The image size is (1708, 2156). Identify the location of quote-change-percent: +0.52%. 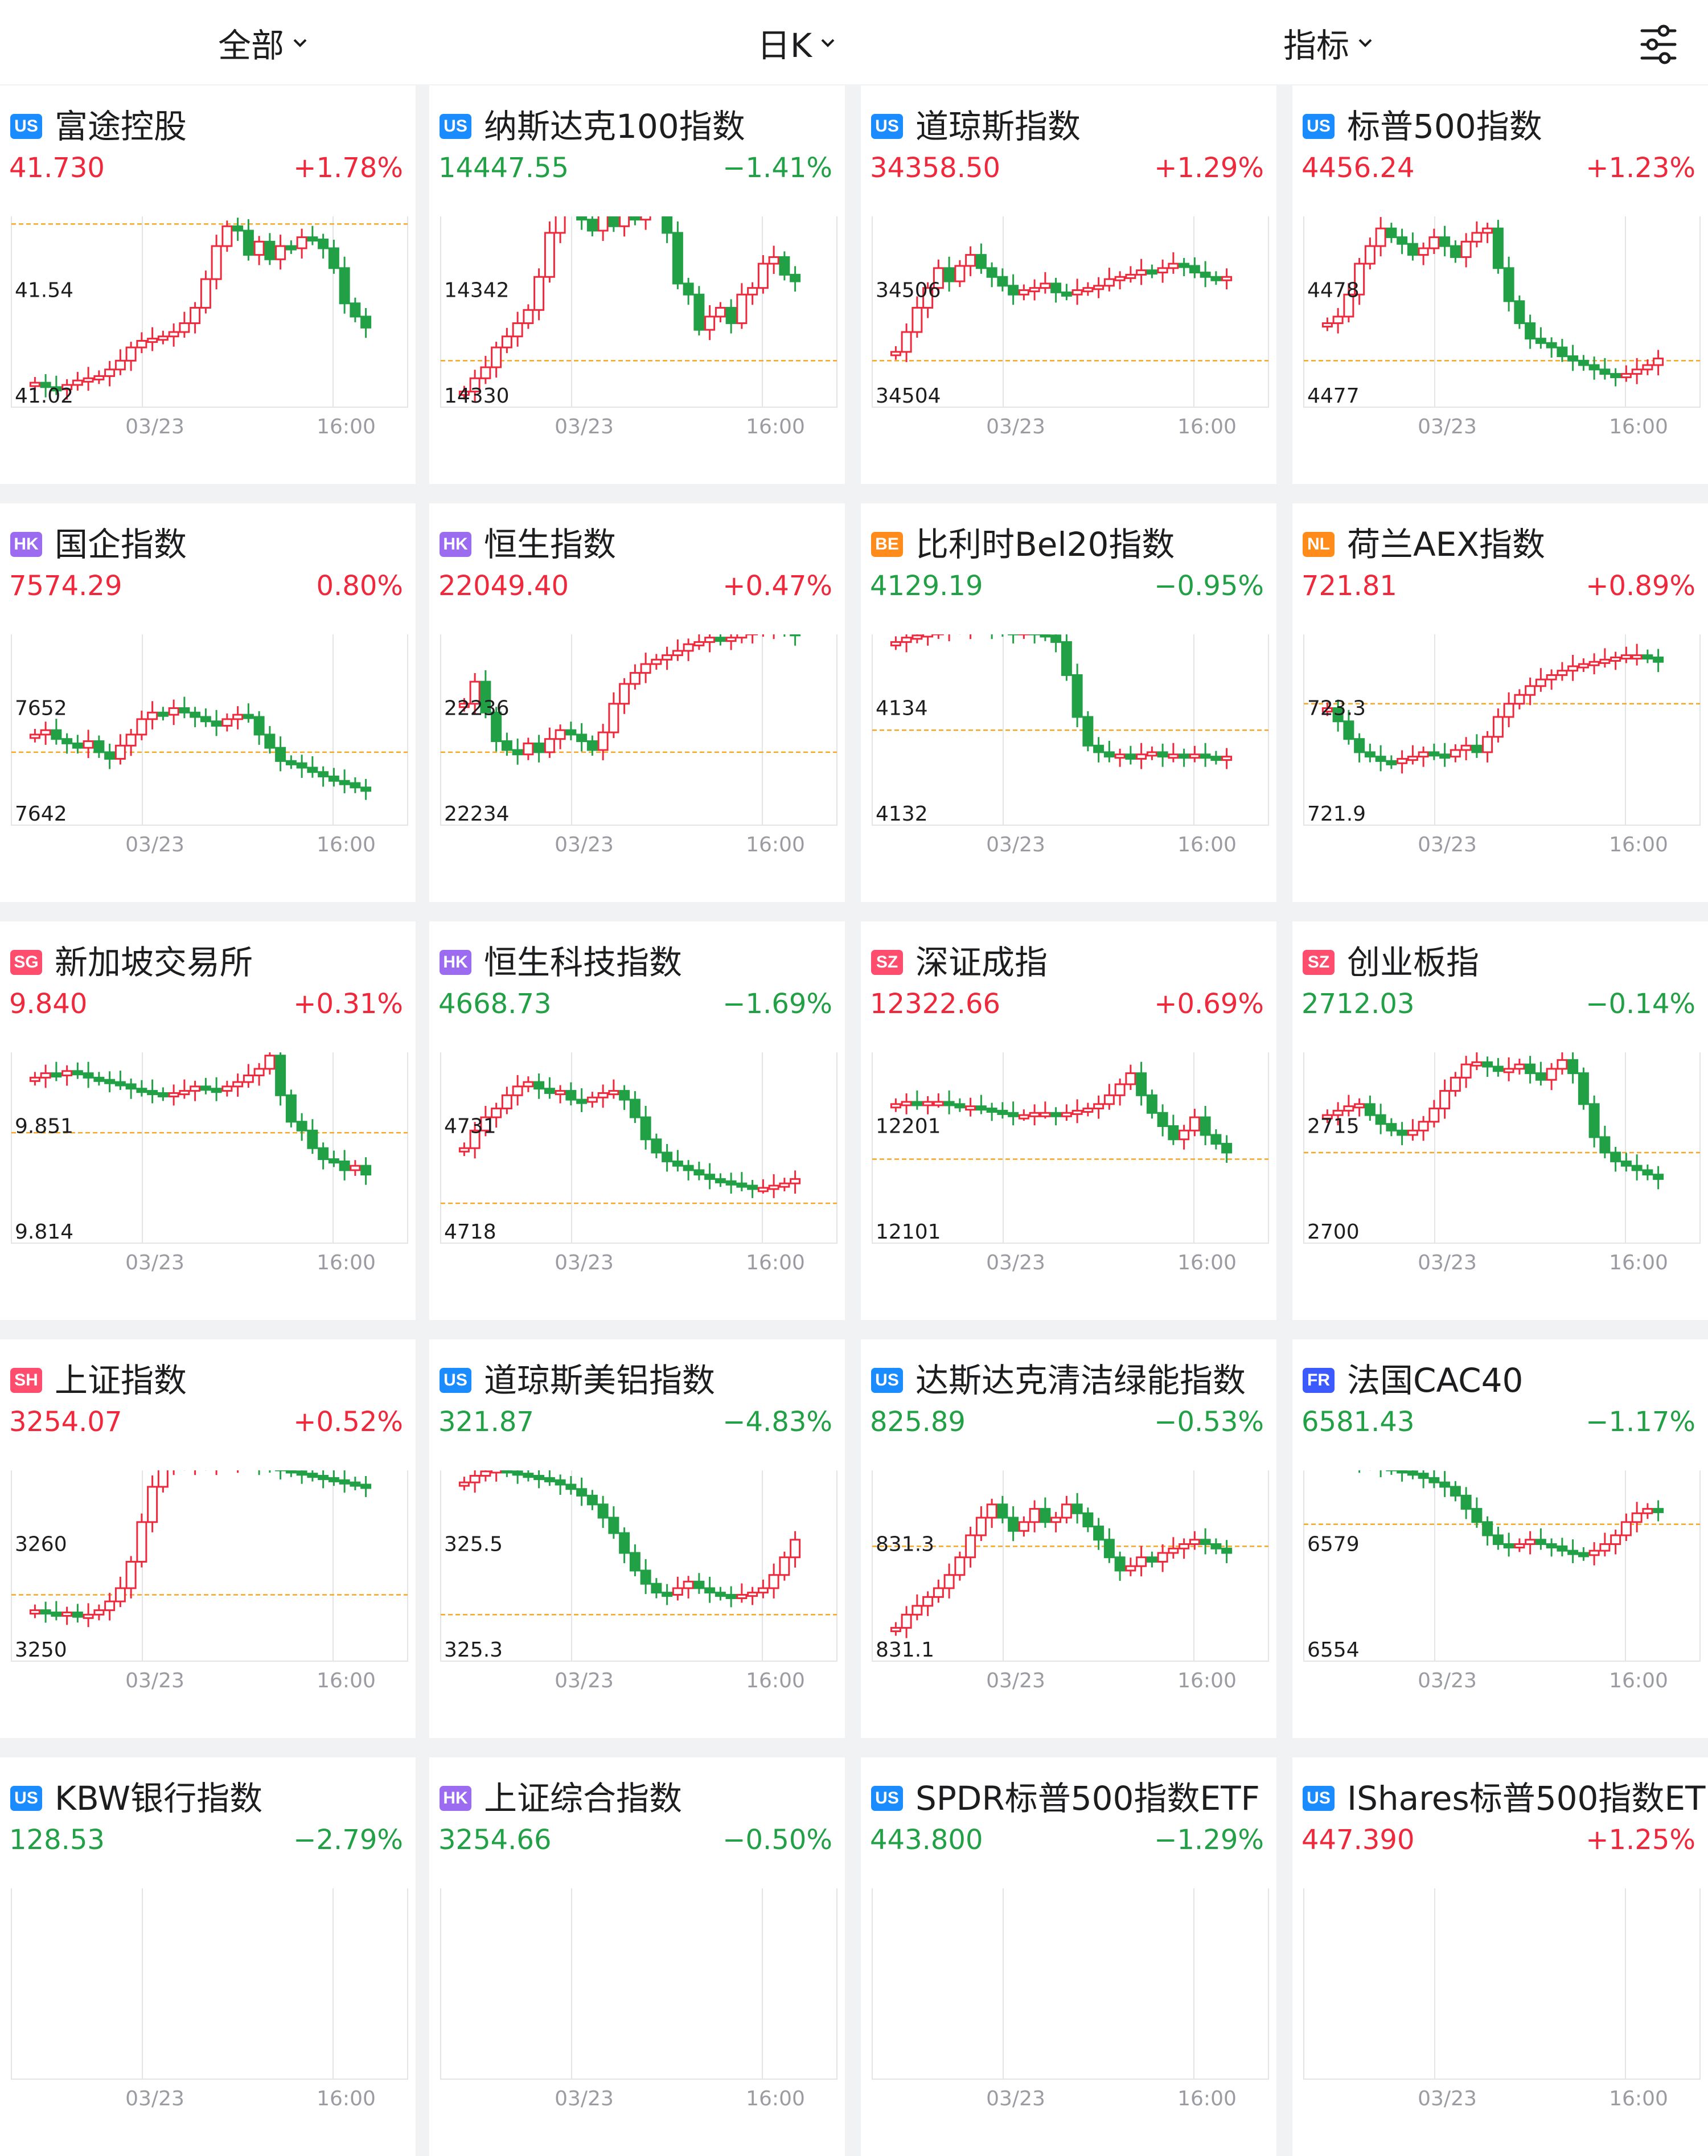
(348, 1422).